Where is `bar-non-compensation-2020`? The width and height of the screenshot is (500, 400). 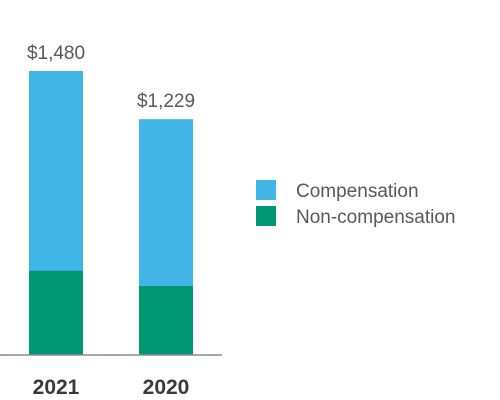
bar-non-compensation-2020 is located at coordinates (166, 320).